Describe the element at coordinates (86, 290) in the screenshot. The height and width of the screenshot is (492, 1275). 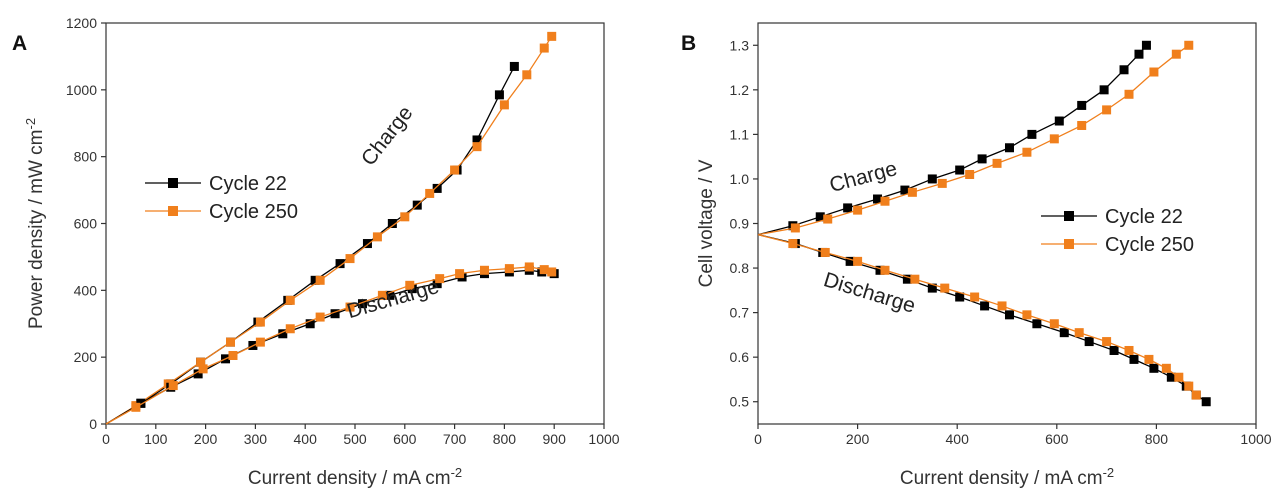
I see `y-tick-label: 400` at that location.